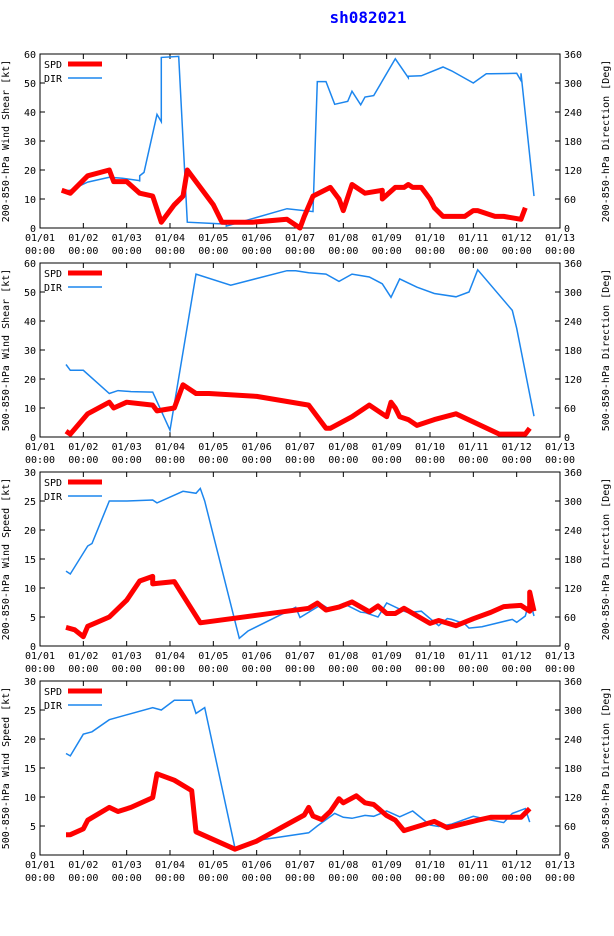 The width and height of the screenshot is (614, 936). I want to click on x-tick-label: 01/02, so click(83, 865).